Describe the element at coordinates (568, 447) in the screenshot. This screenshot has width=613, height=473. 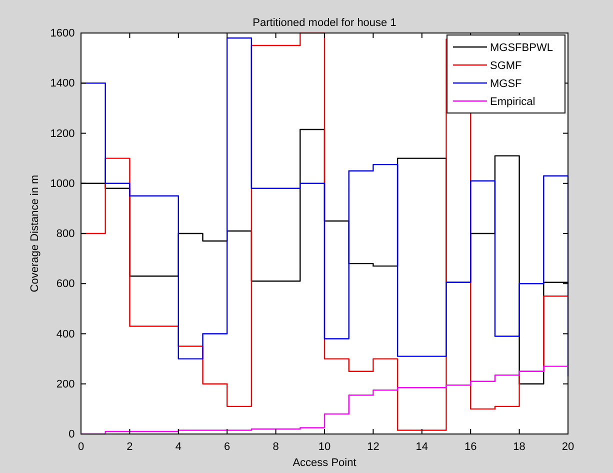
I see `x-tick-label: 20` at that location.